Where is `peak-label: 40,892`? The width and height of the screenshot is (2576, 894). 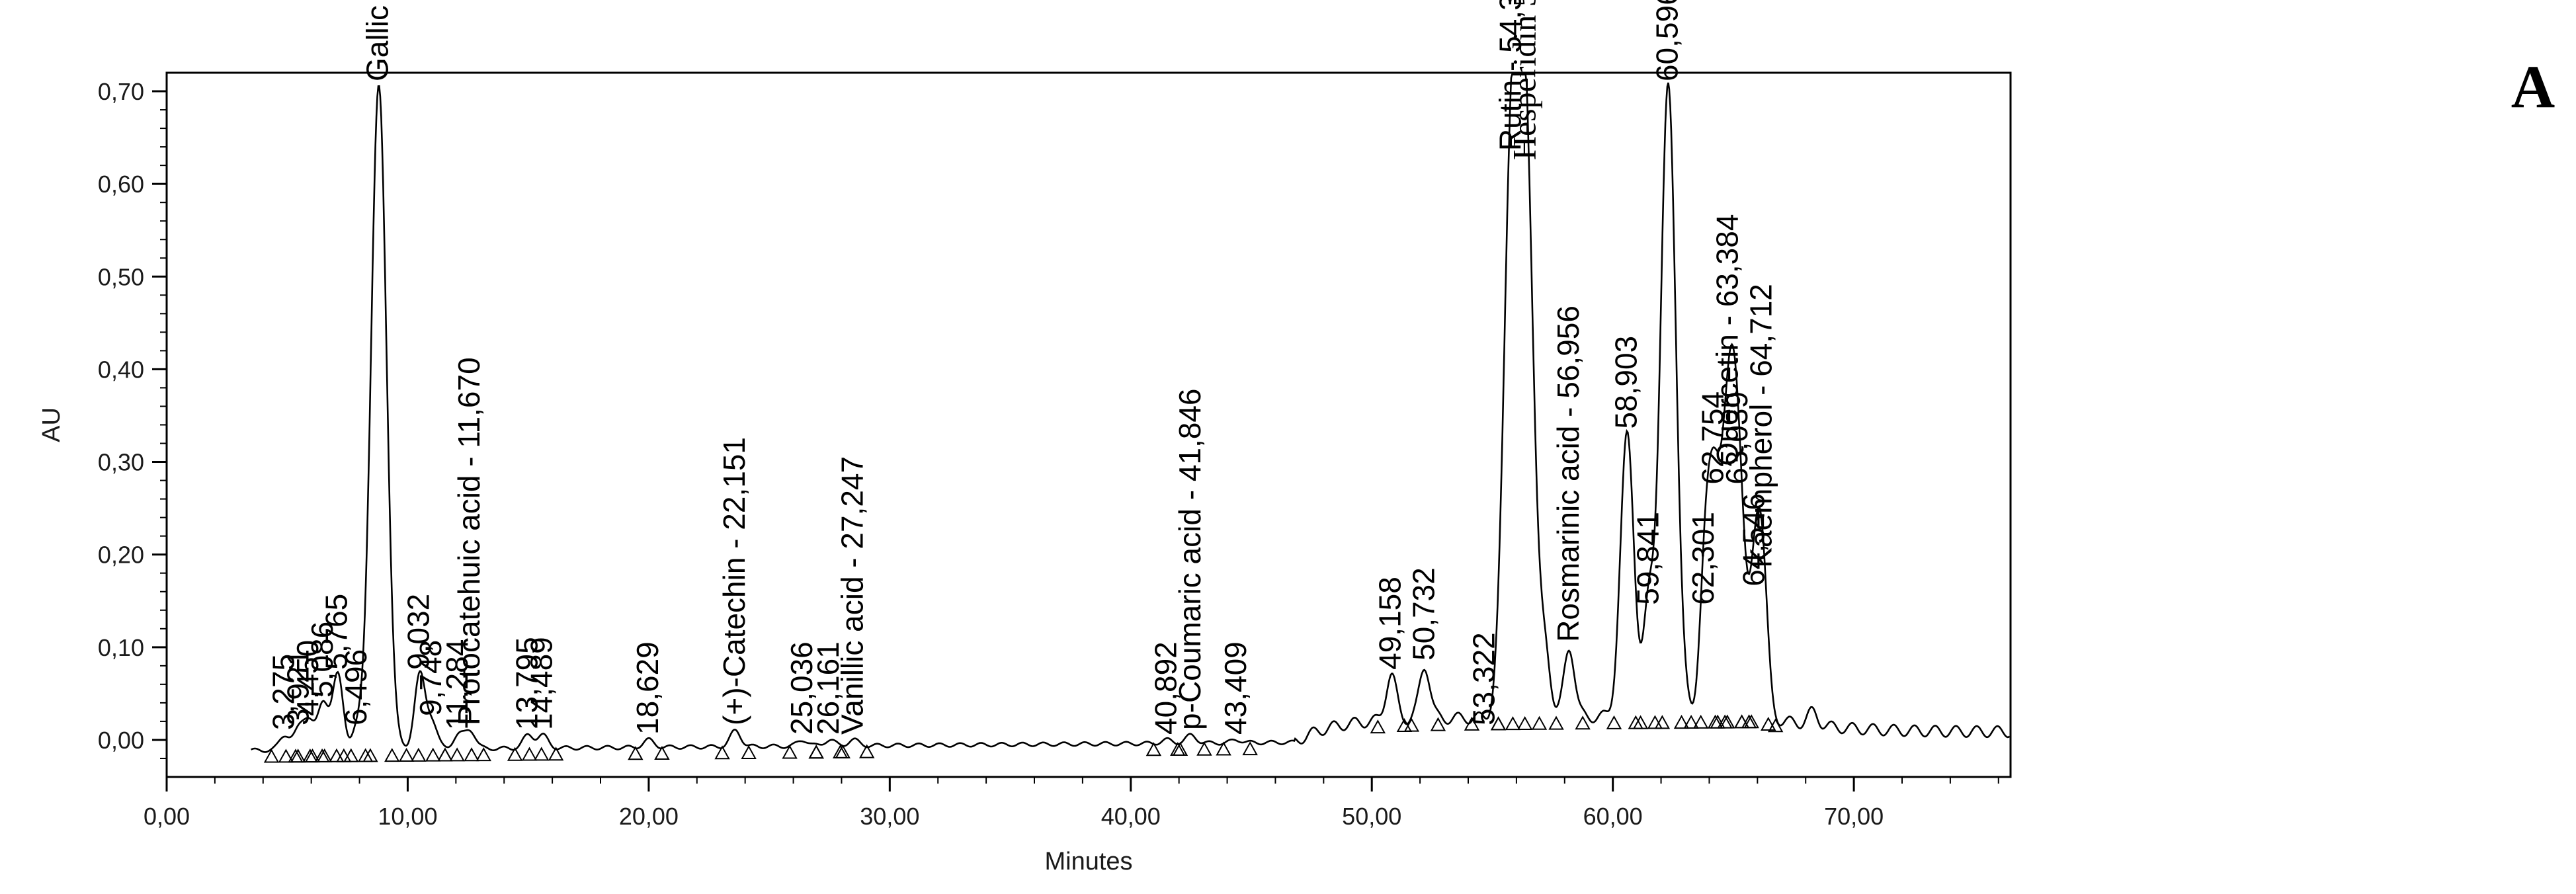
peak-label: 40,892 is located at coordinates (1165, 688).